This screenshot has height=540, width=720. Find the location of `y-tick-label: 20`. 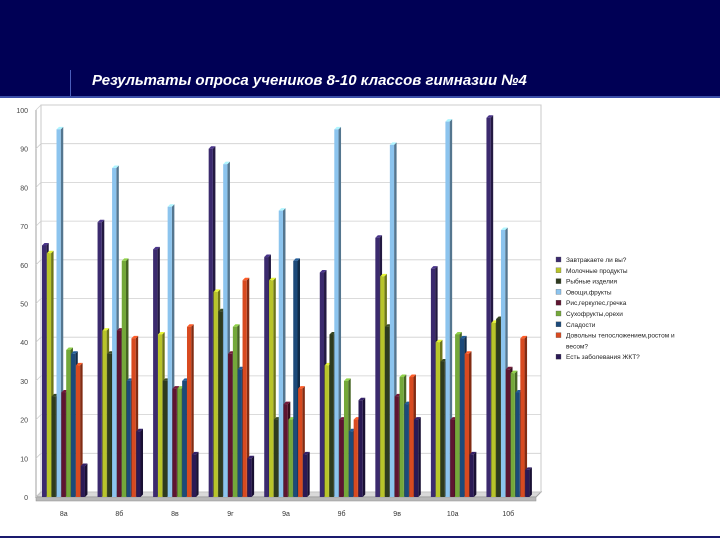

y-tick-label: 20 is located at coordinates (24, 421).